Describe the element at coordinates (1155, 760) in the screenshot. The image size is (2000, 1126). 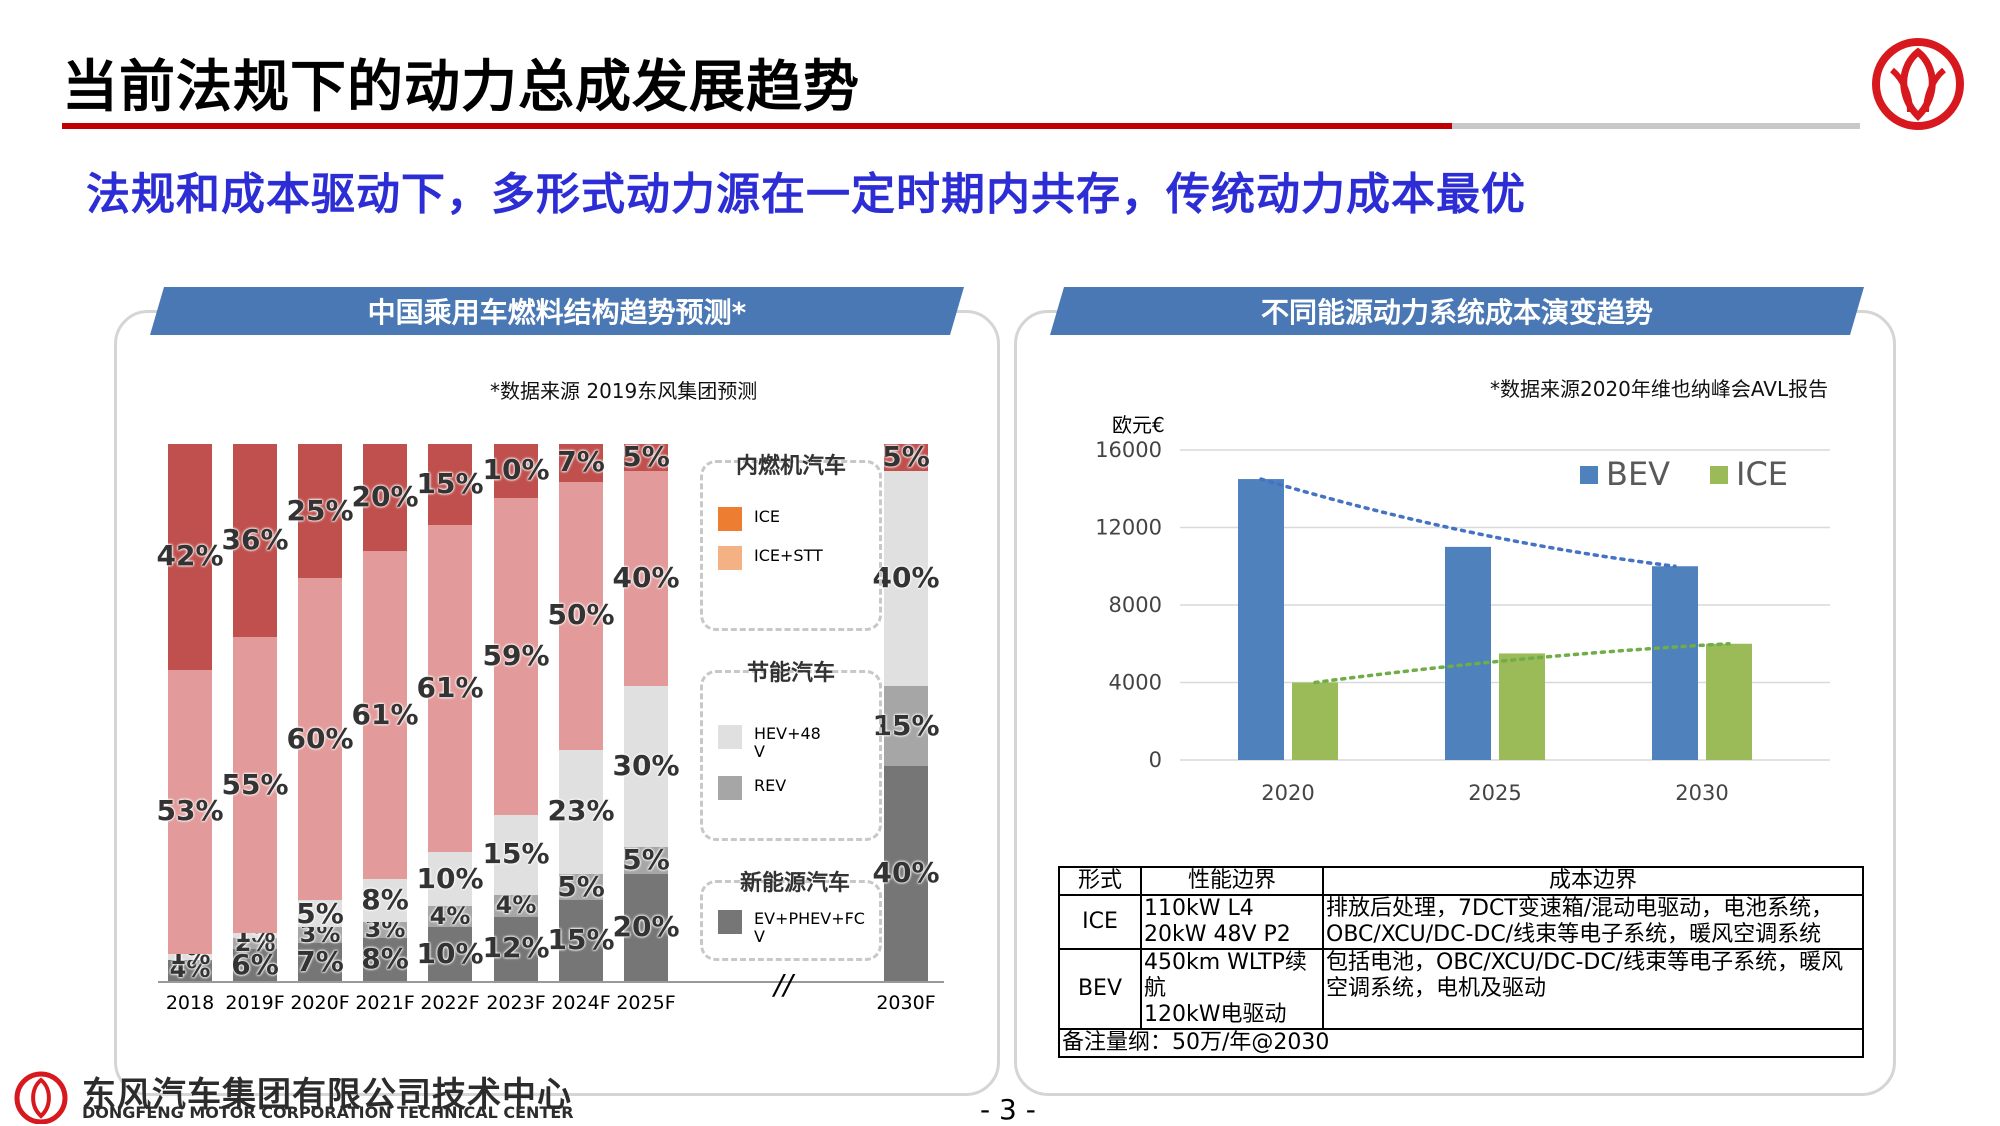
I see `y-tick-label: 0` at that location.